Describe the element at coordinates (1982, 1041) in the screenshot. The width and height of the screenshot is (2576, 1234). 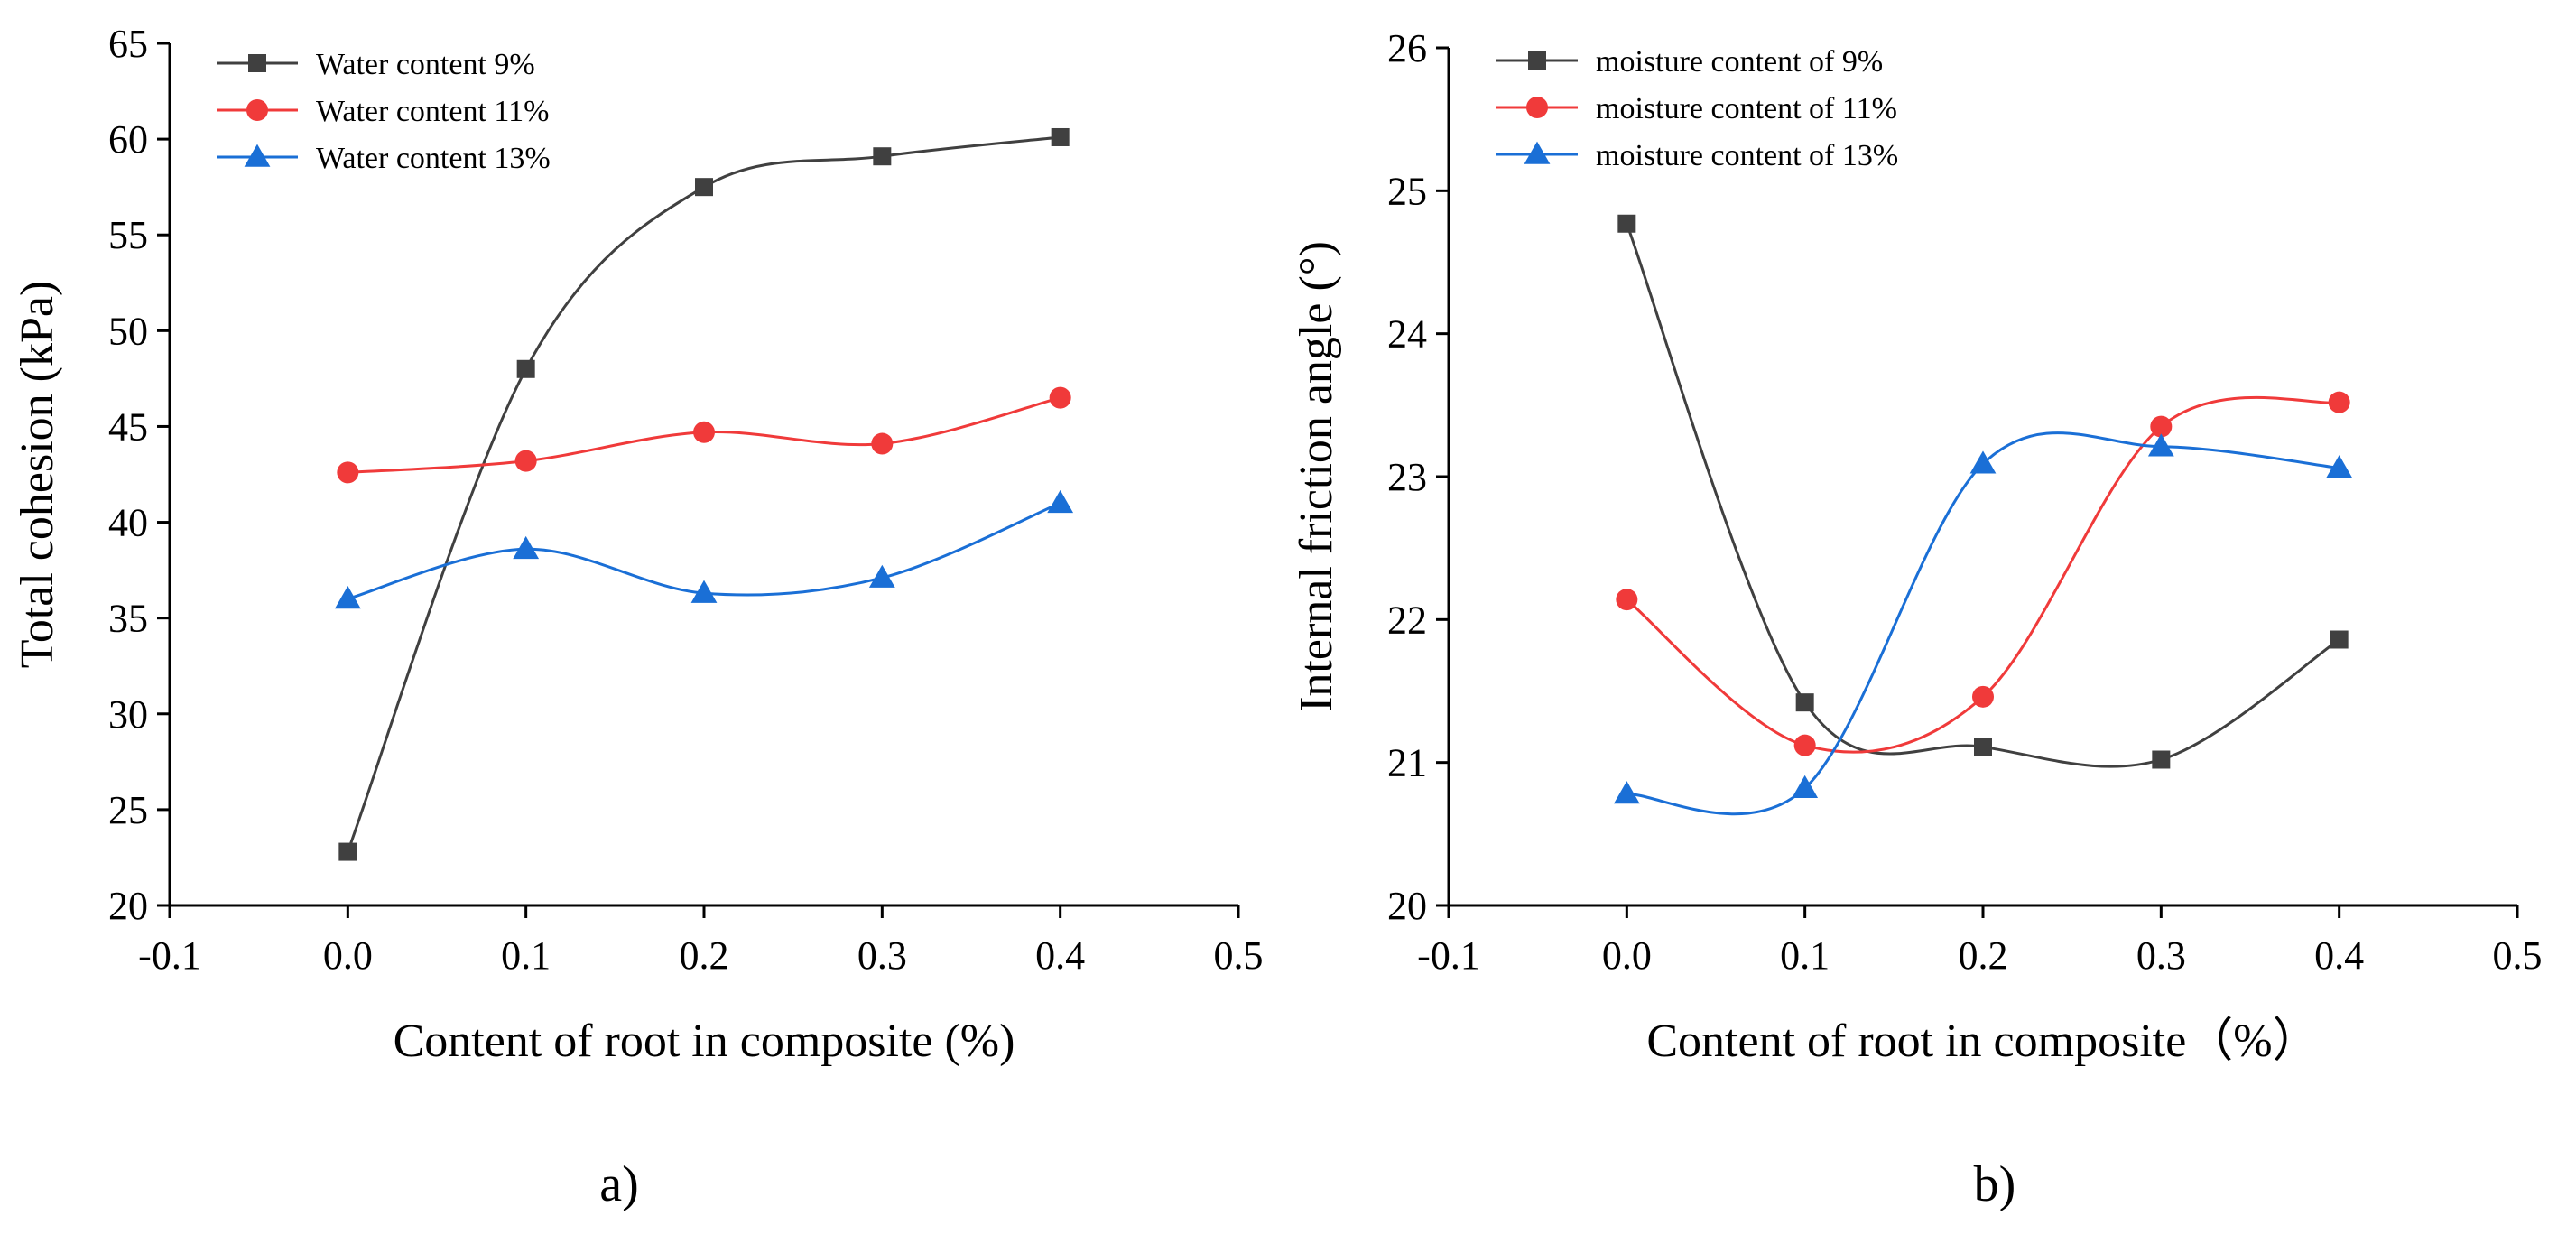
I see `x-axis-title: Content of root in composite（%）` at that location.